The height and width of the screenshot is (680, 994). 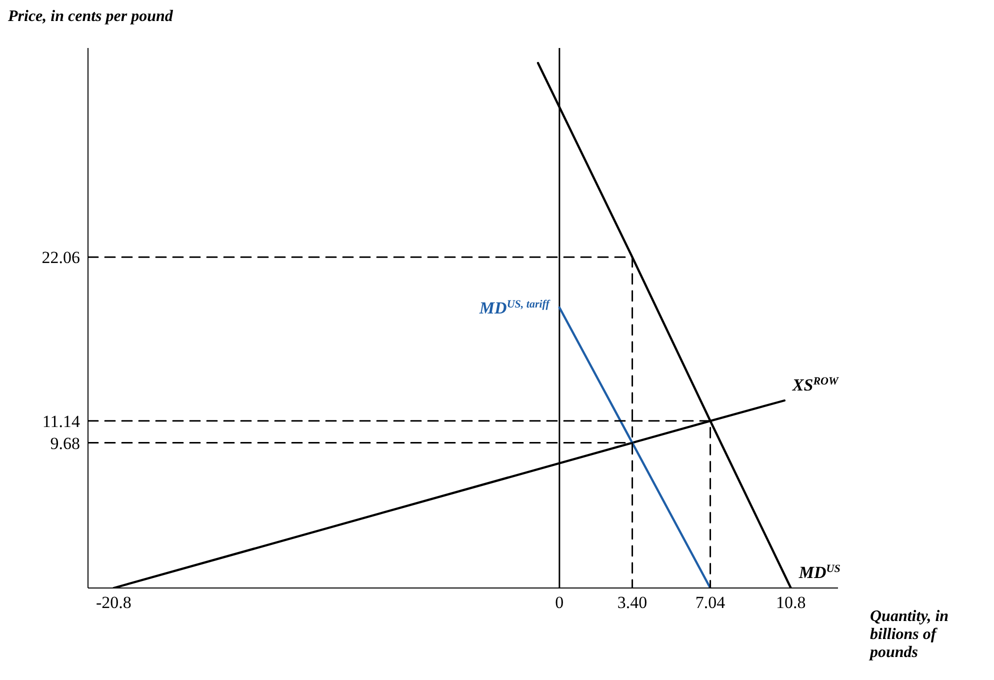 What do you see at coordinates (61, 258) in the screenshot?
I see `y-tick-label: 22.06` at bounding box center [61, 258].